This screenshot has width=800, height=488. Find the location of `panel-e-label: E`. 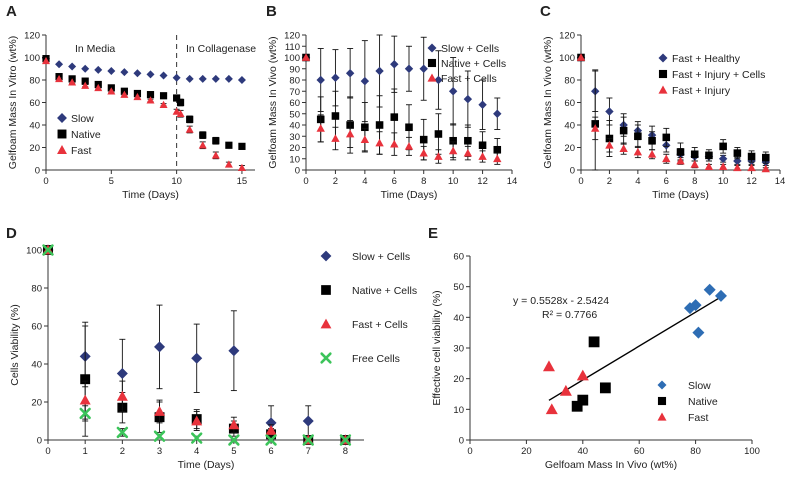

panel-e-label: E is located at coordinates (433, 233).